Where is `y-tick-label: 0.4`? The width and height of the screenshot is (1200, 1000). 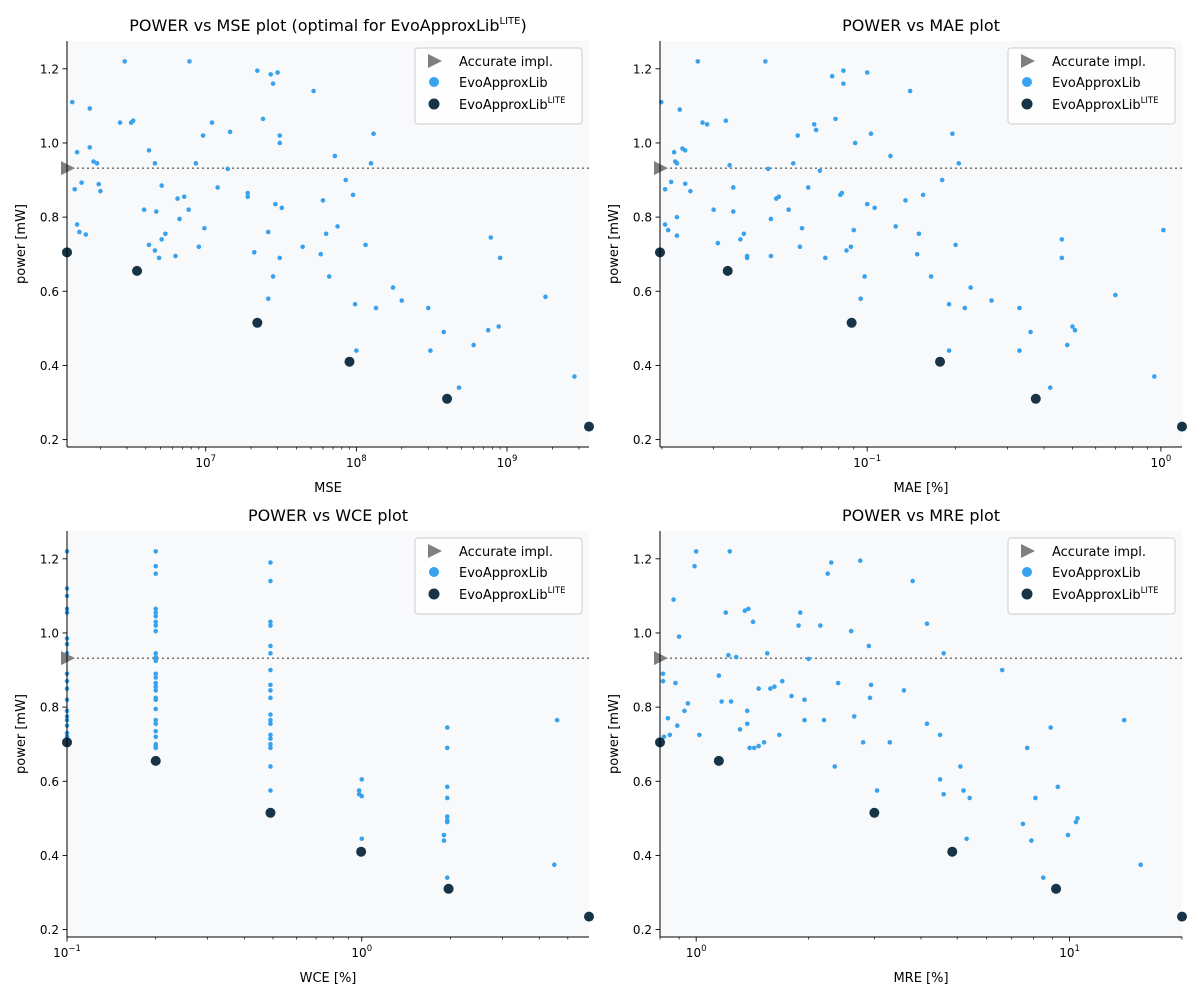
y-tick-label: 0.4 is located at coordinates (49, 366).